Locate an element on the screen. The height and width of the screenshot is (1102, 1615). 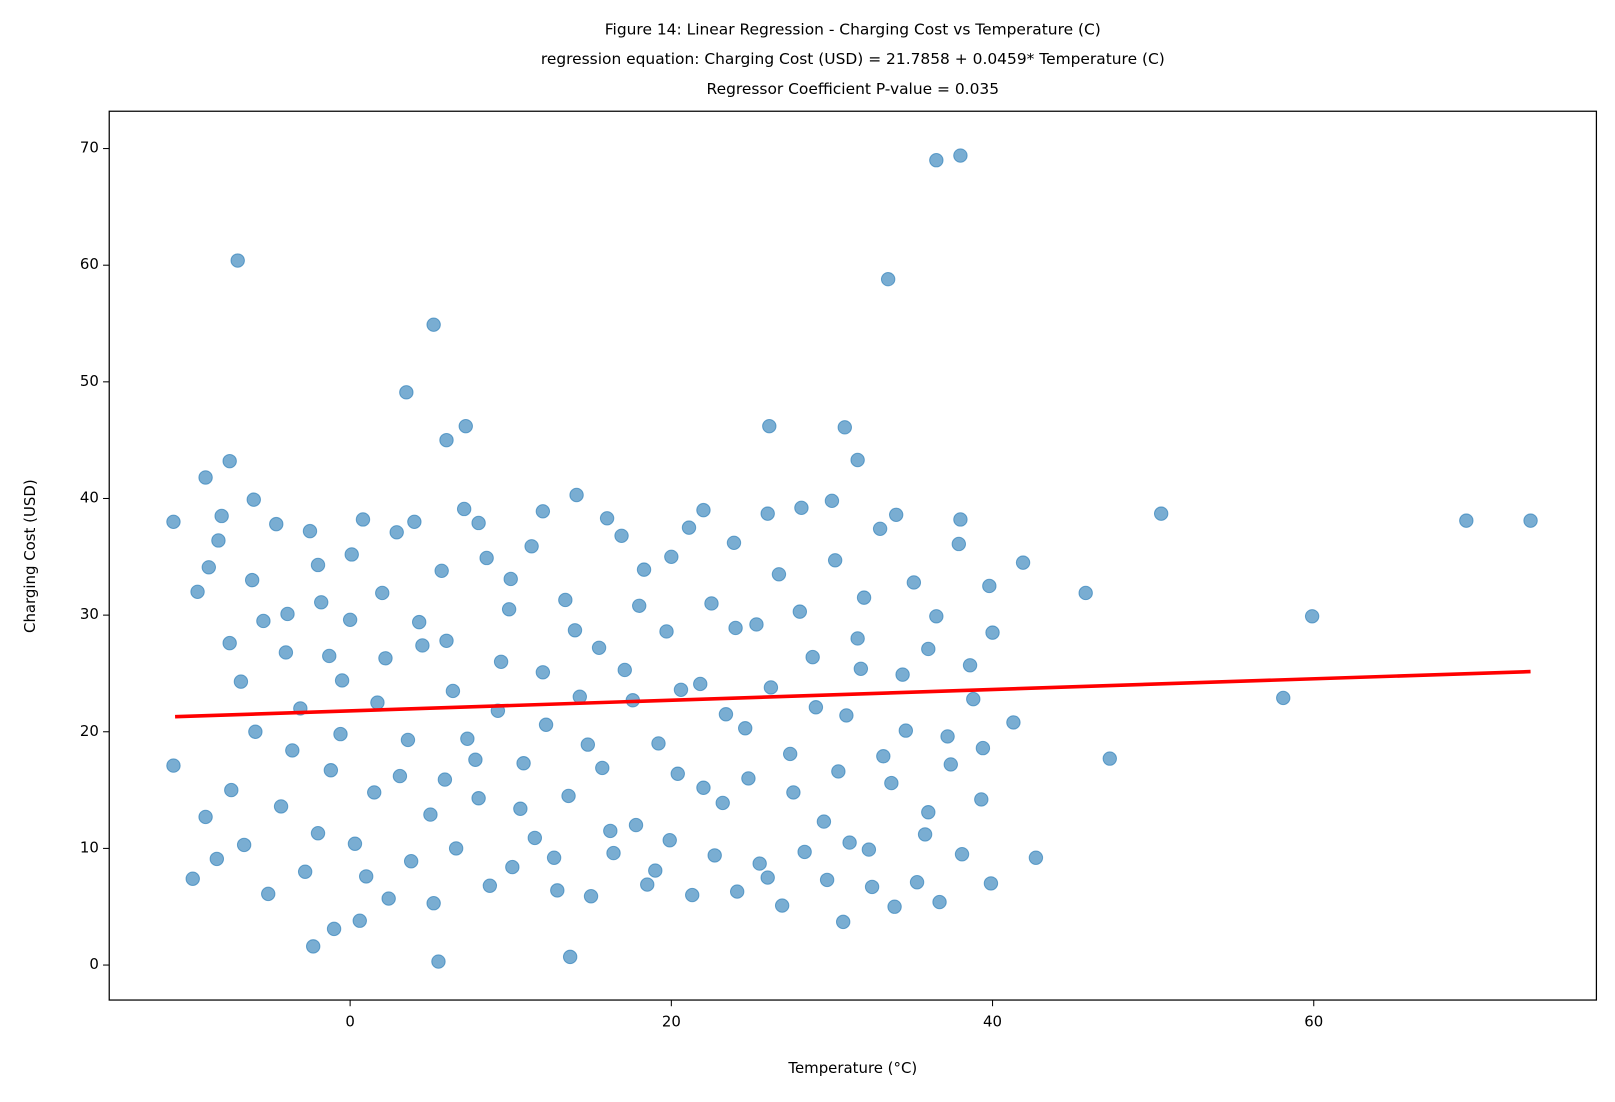
y-tick-label: 30 is located at coordinates (89, 614).